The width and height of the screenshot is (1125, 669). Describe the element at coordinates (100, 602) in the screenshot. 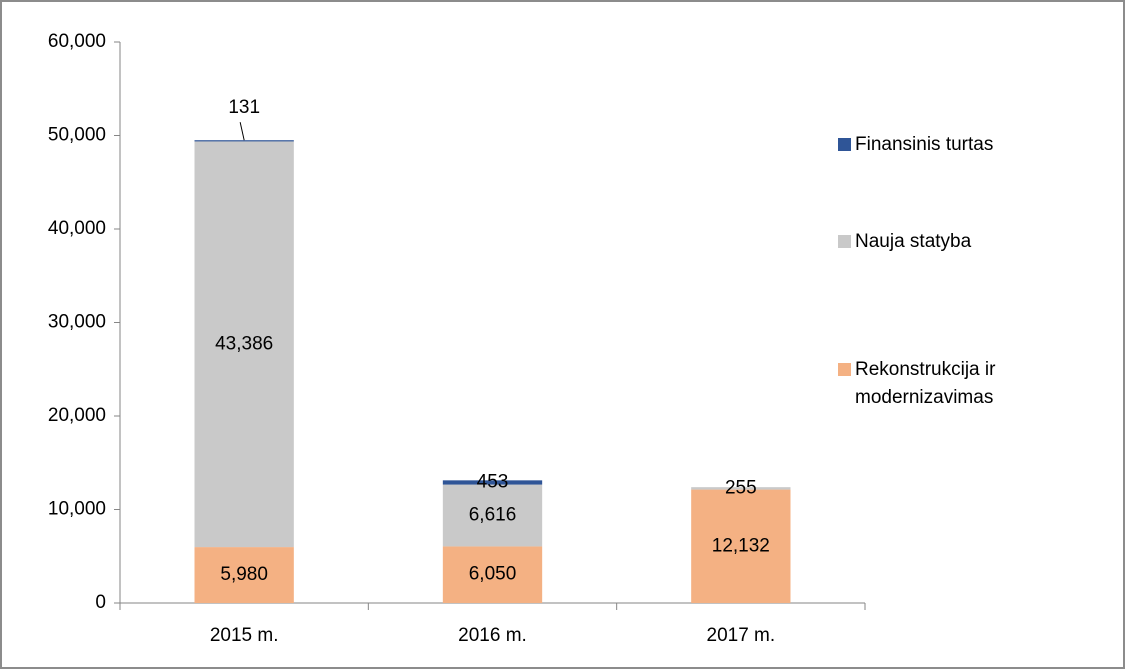

I see `y-tick-label: 0` at that location.